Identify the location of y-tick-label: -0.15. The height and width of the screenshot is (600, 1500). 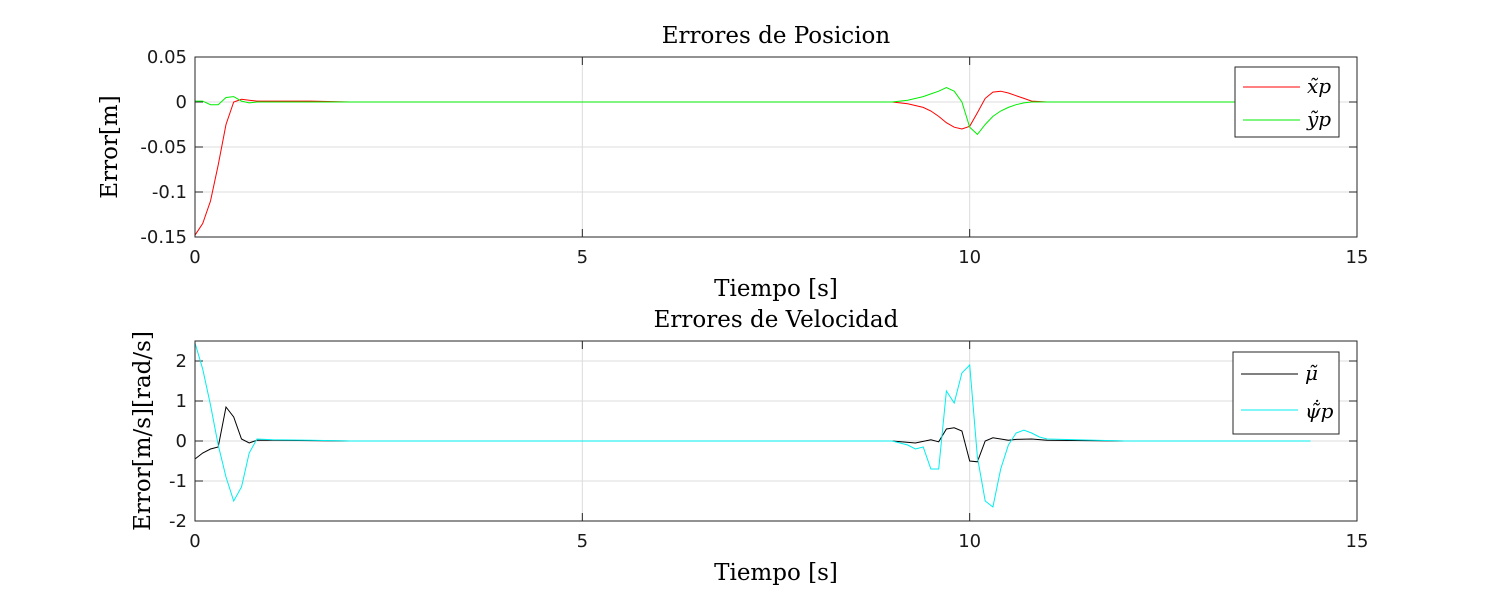
(163, 237).